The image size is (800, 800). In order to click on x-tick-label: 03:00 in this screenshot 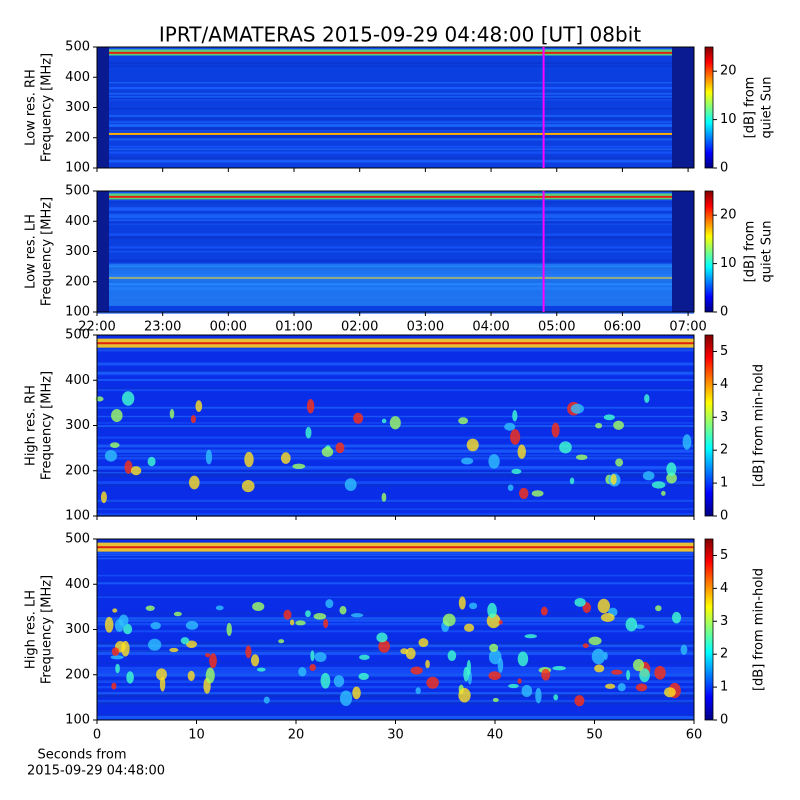, I will do `click(425, 327)`.